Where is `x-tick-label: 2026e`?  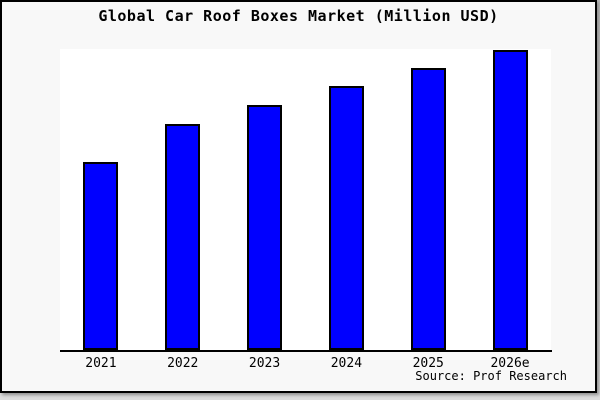 x-tick-label: 2026e is located at coordinates (510, 363).